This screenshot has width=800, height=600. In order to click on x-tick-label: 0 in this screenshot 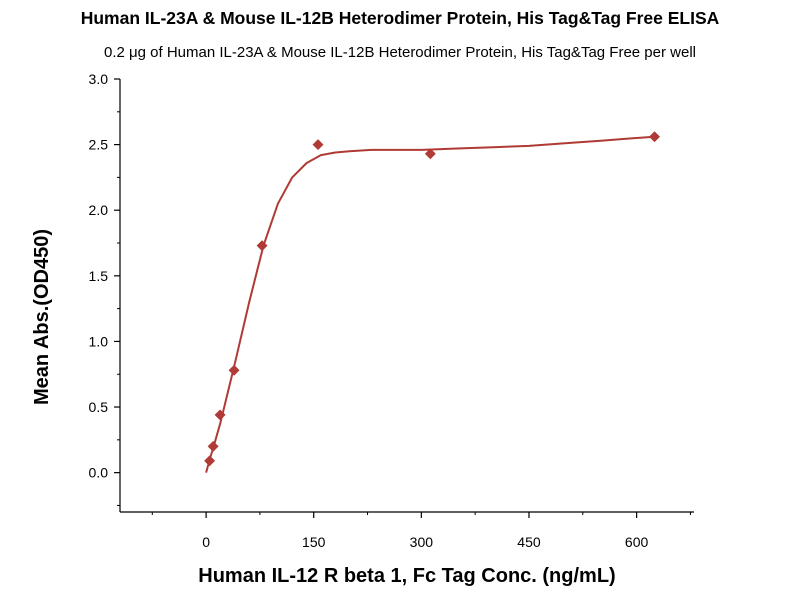, I will do `click(206, 542)`.